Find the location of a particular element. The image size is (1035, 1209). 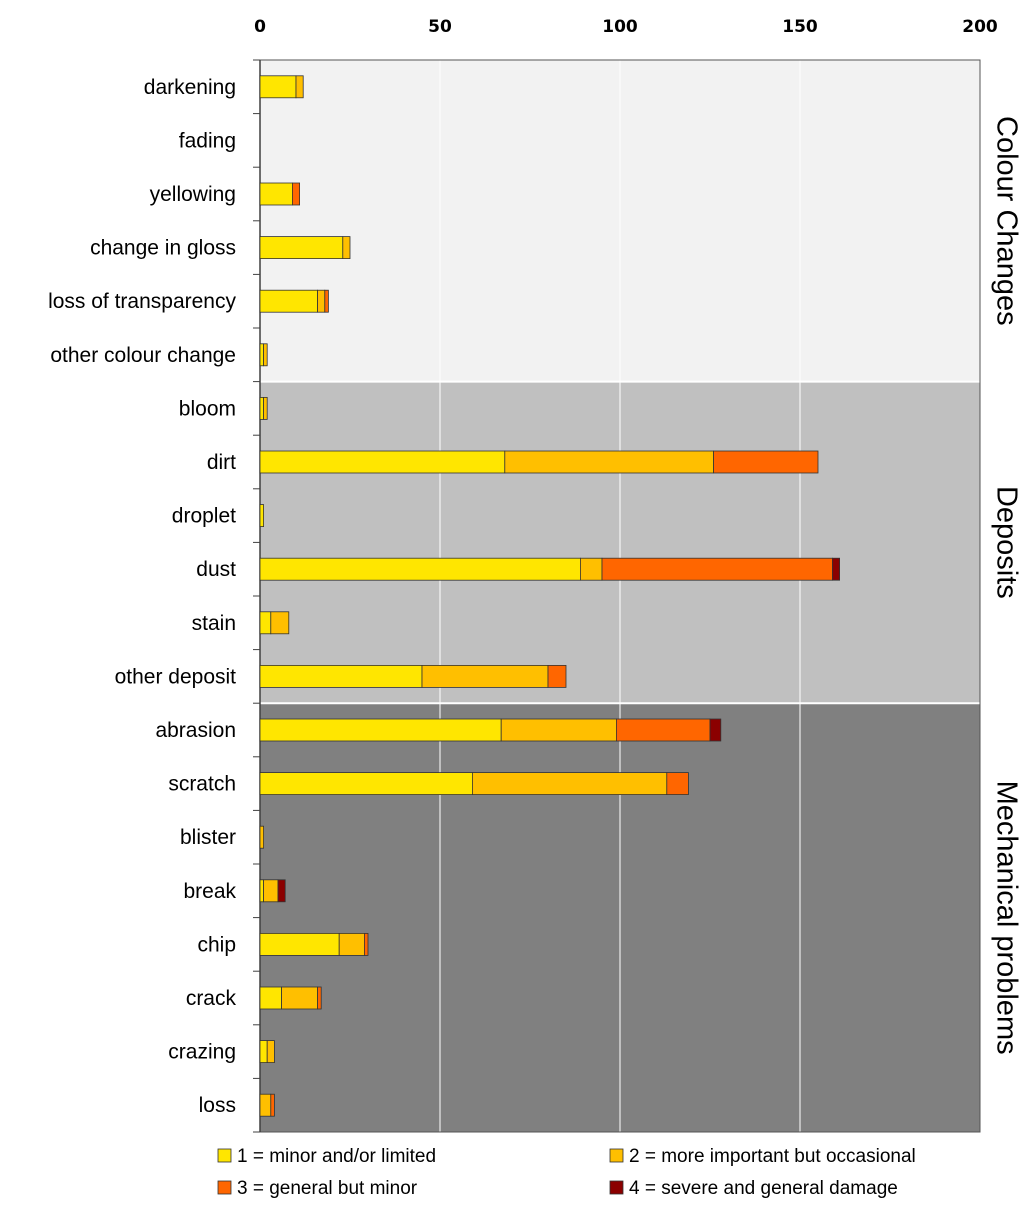

category-label: chip is located at coordinates (216, 944).